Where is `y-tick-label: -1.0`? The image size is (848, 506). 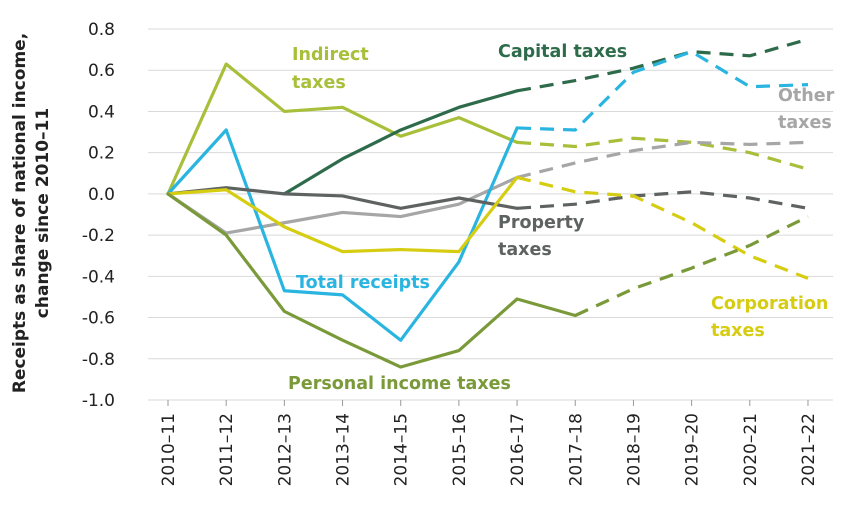
y-tick-label: -1.0 is located at coordinates (98, 401).